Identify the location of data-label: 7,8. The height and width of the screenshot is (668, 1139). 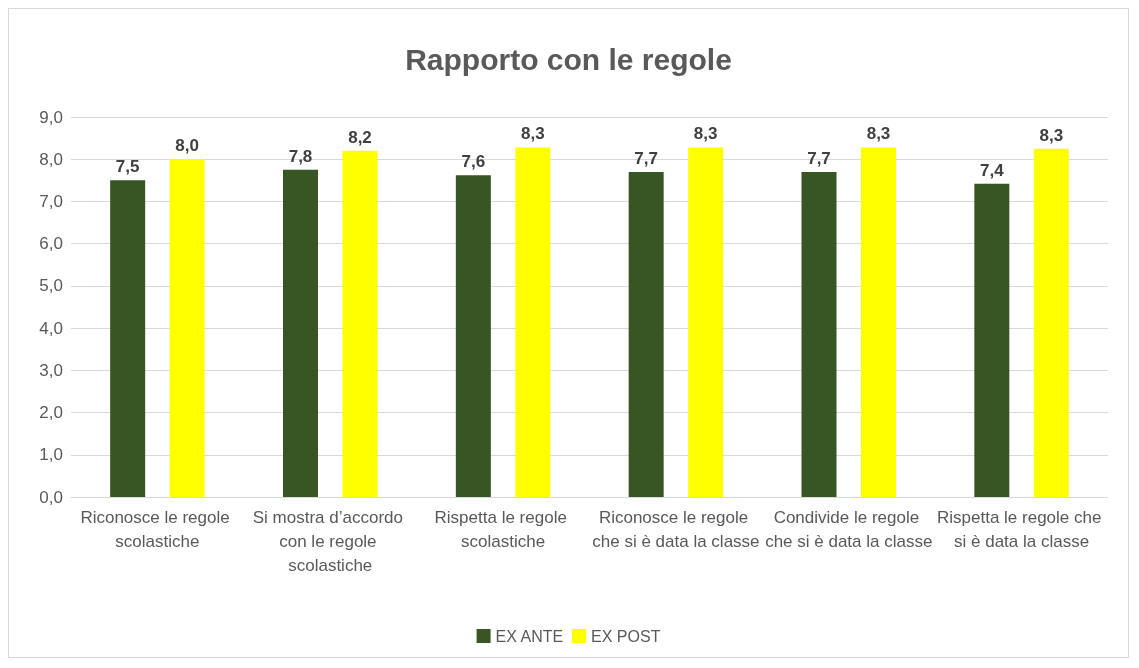
(300, 156).